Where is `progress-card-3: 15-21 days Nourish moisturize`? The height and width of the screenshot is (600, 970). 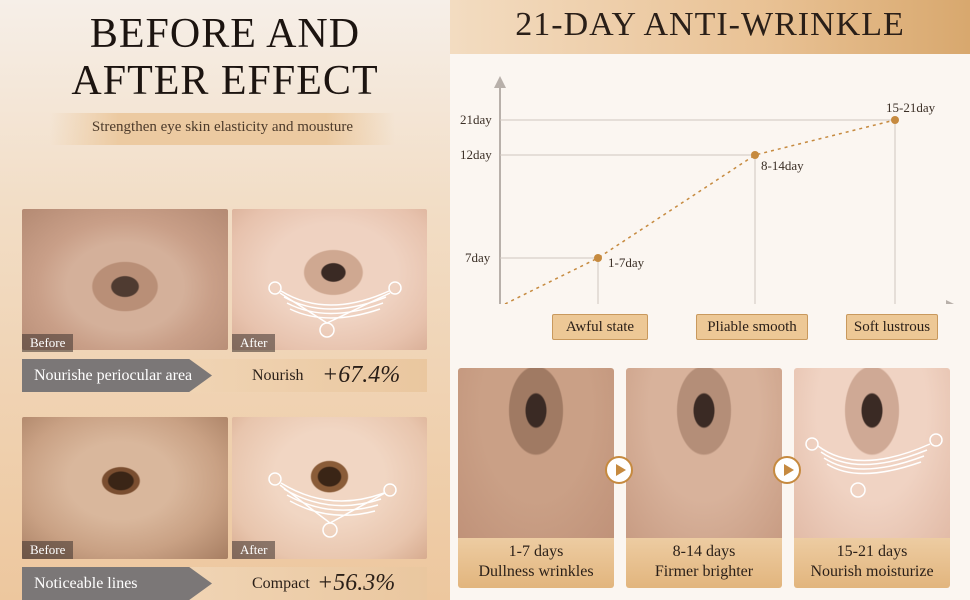
progress-card-3: 15-21 days Nourish moisturize is located at coordinates (872, 478).